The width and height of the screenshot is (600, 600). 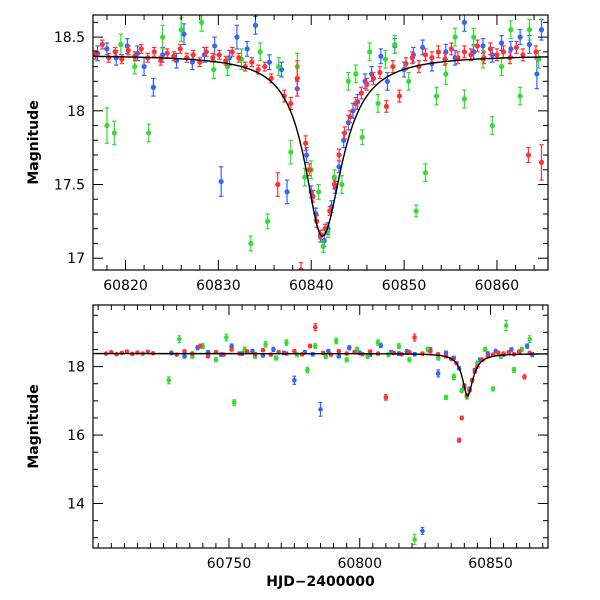 What do you see at coordinates (311, 286) in the screenshot?
I see `x-tick-label: 60840` at bounding box center [311, 286].